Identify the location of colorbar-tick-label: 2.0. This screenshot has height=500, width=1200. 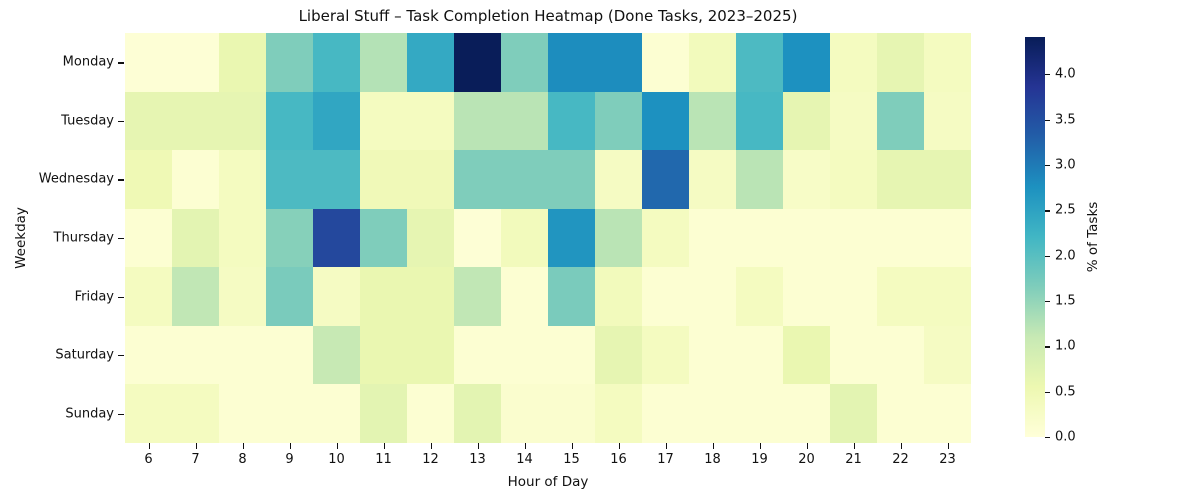
(1065, 256).